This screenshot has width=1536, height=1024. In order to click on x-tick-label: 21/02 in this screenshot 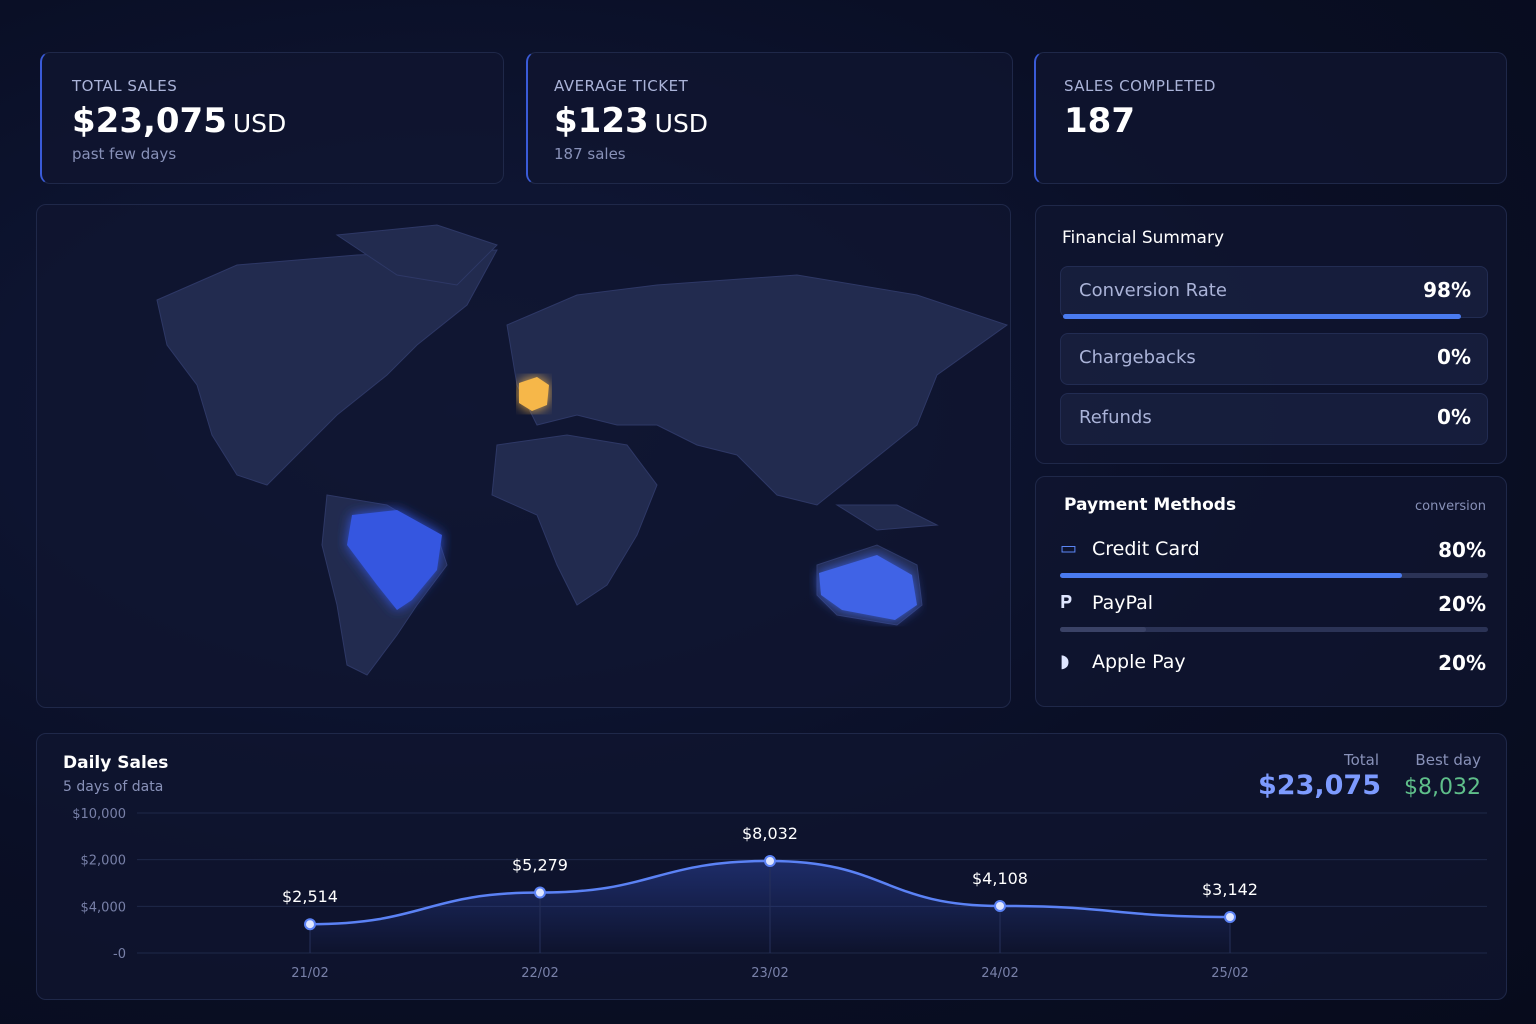, I will do `click(309, 973)`.